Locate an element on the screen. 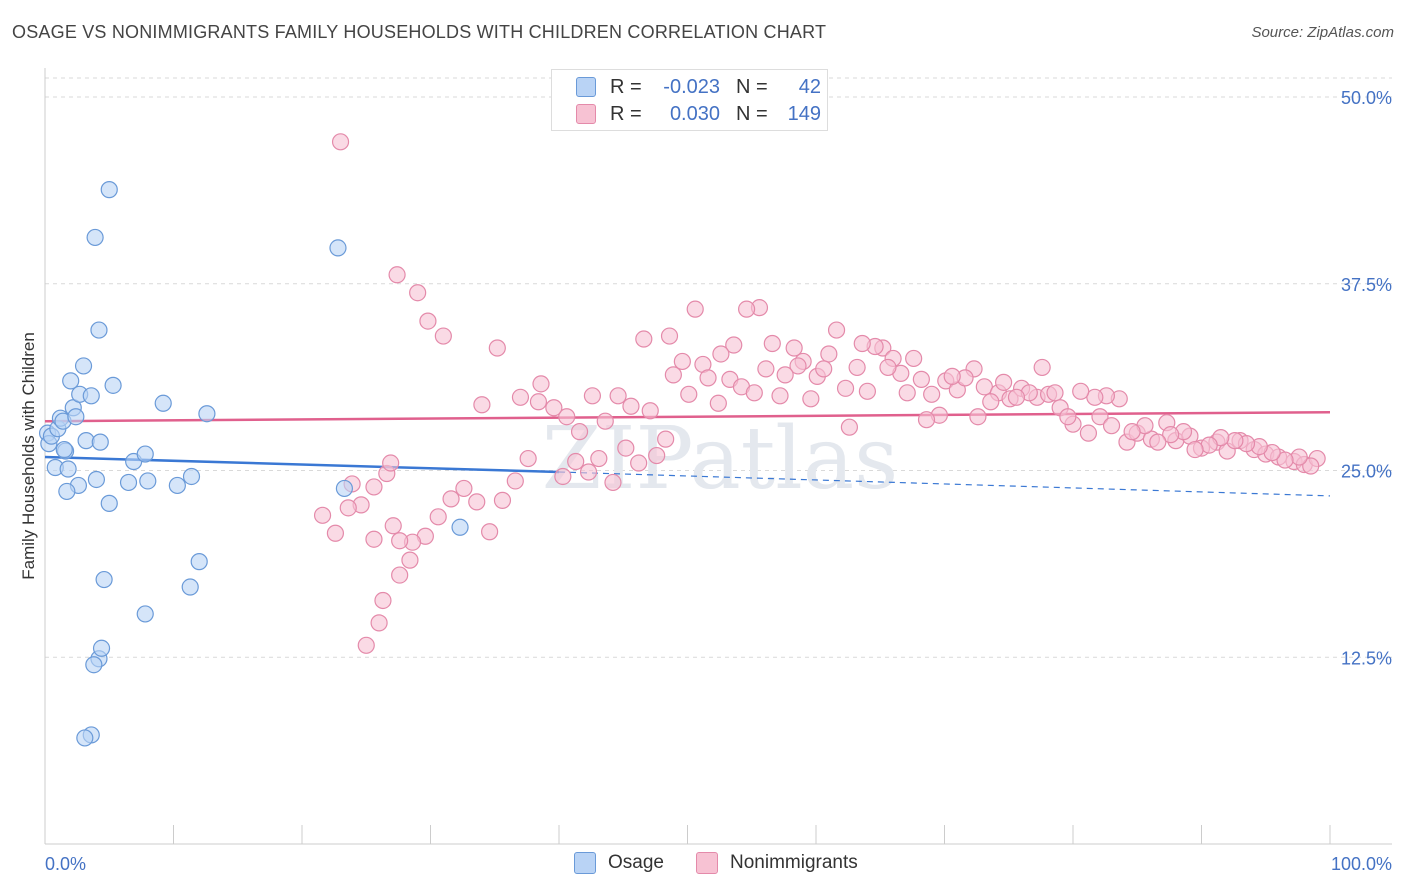 The height and width of the screenshot is (892, 1406). legend-item-osage: Osage is located at coordinates (619, 863).